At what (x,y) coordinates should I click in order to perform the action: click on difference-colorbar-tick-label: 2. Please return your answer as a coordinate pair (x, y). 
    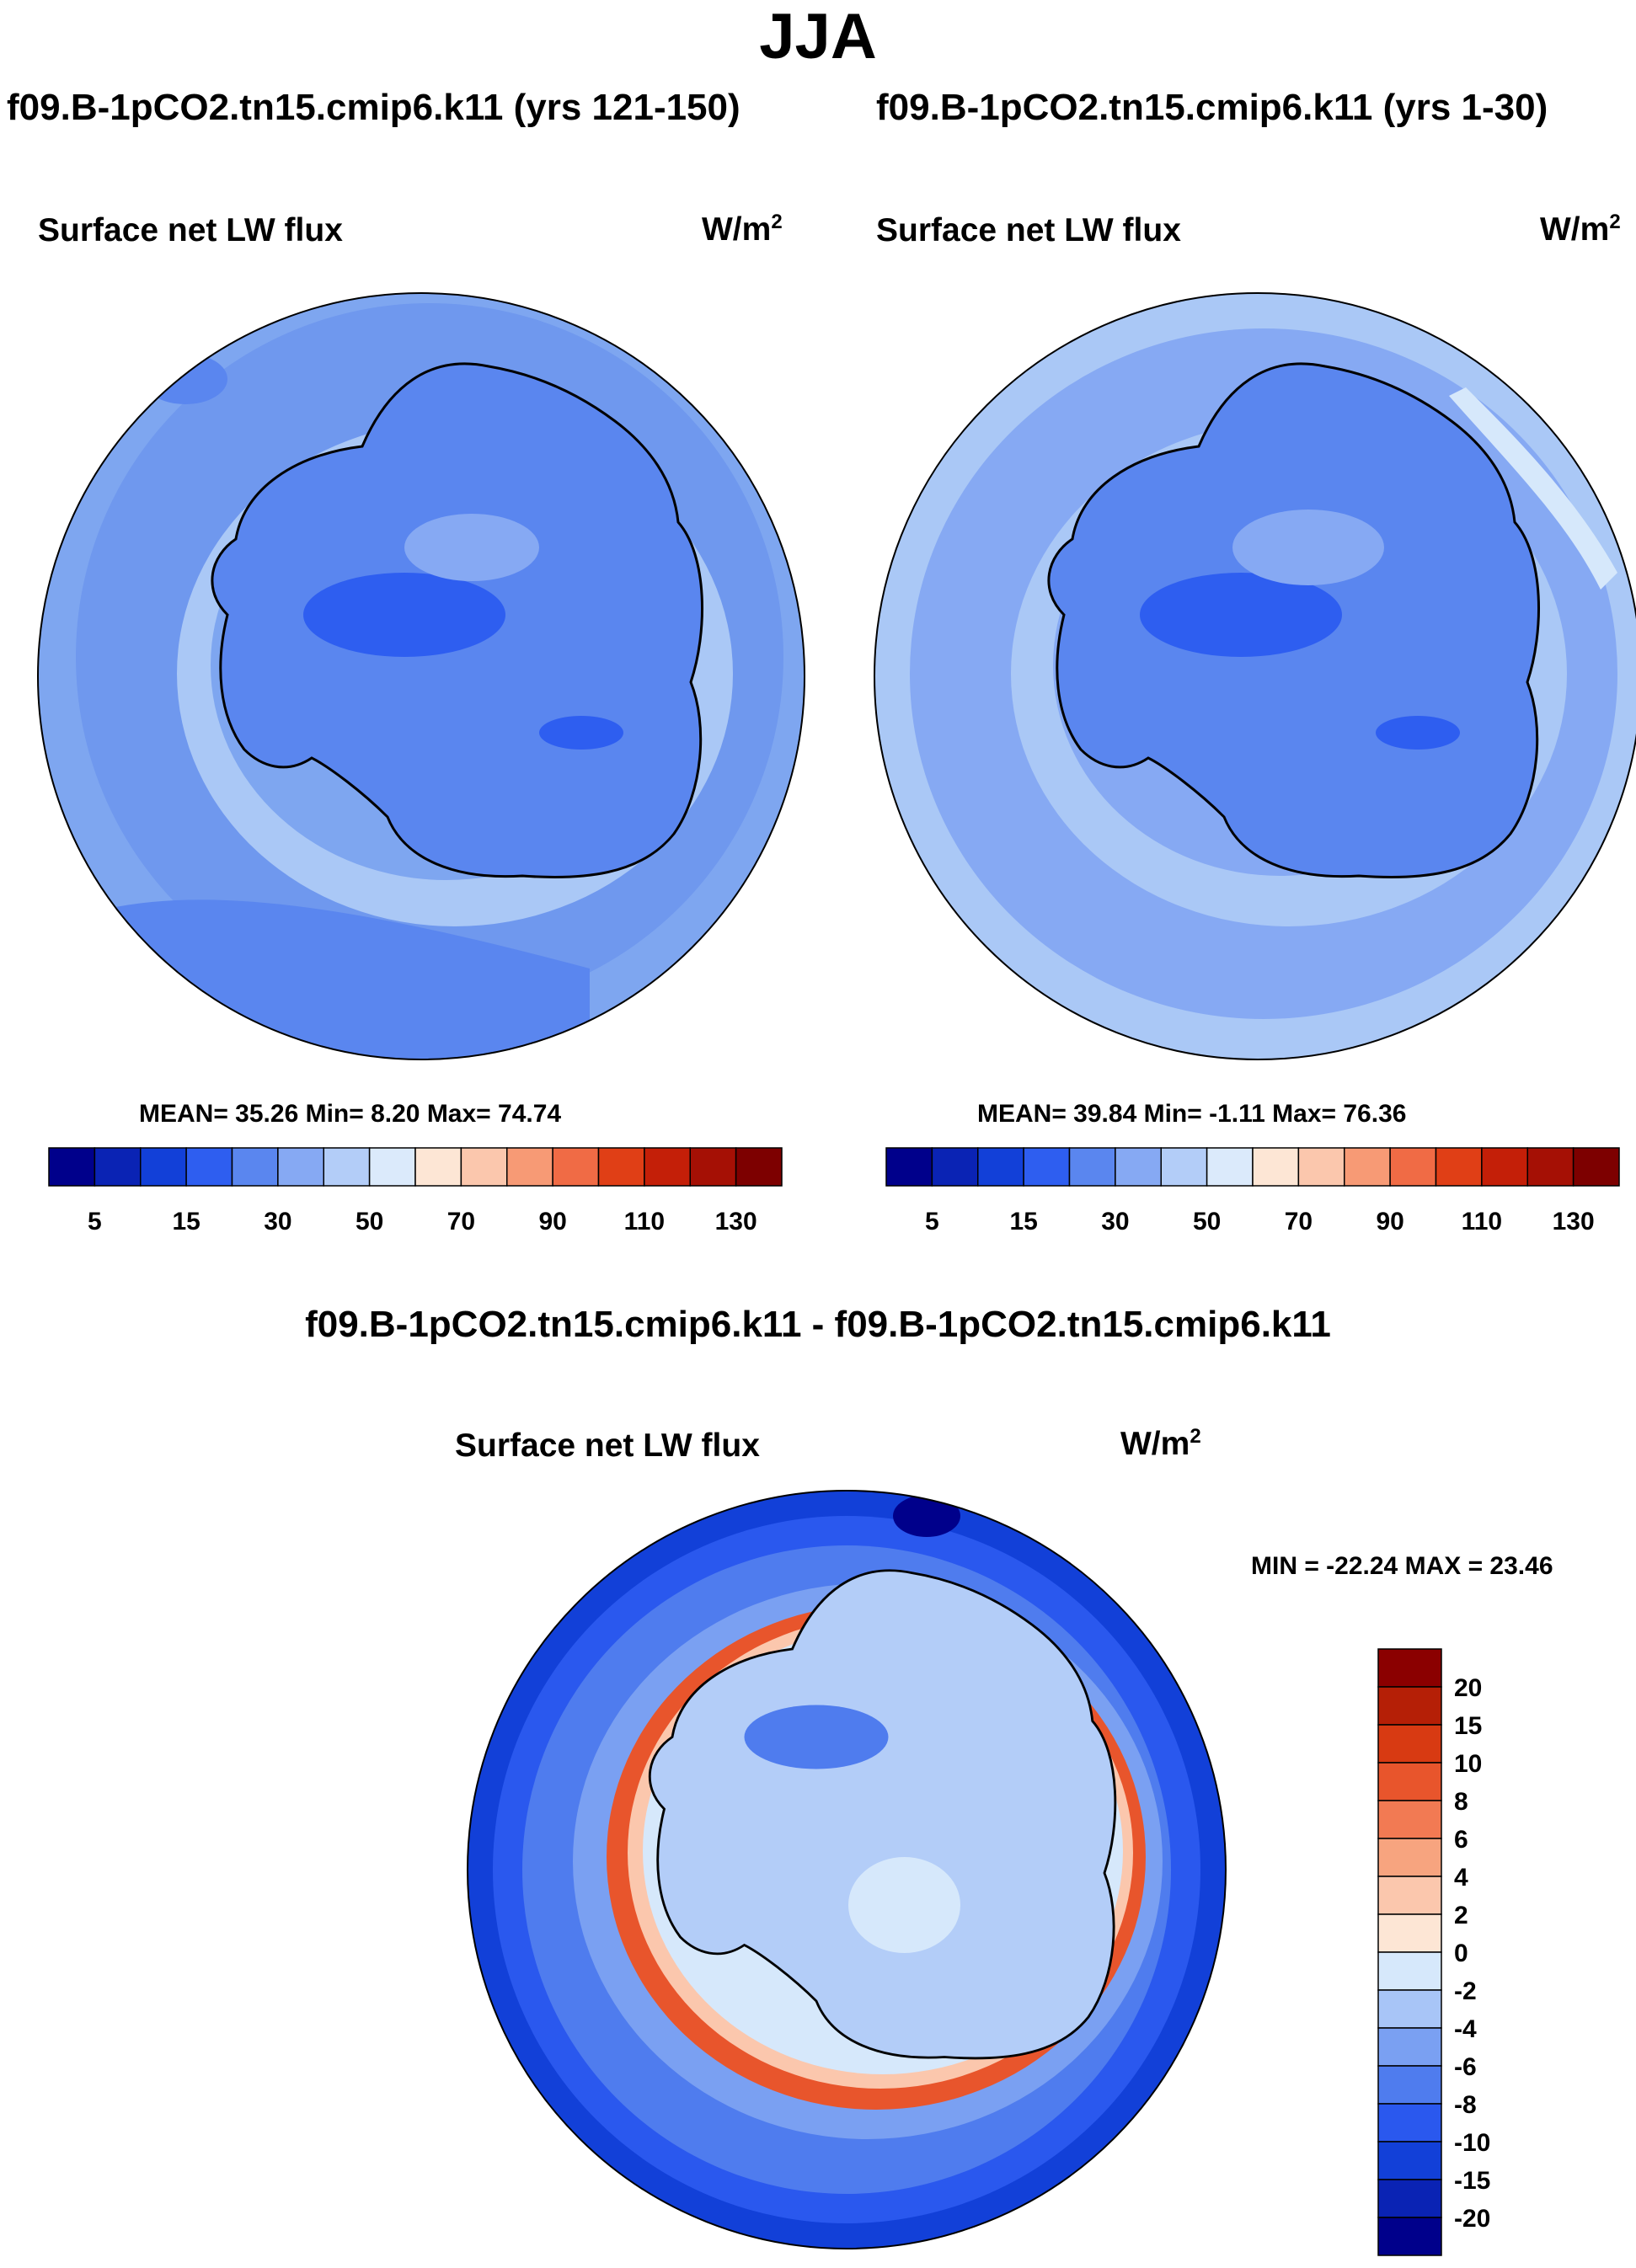
    Looking at the image, I should click on (1461, 1915).